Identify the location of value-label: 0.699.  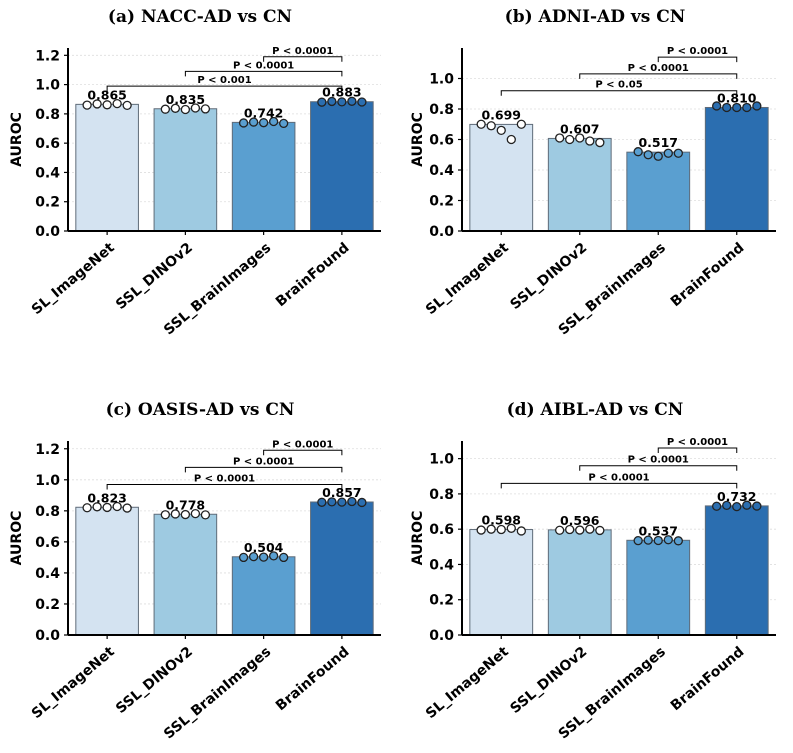
(501, 114).